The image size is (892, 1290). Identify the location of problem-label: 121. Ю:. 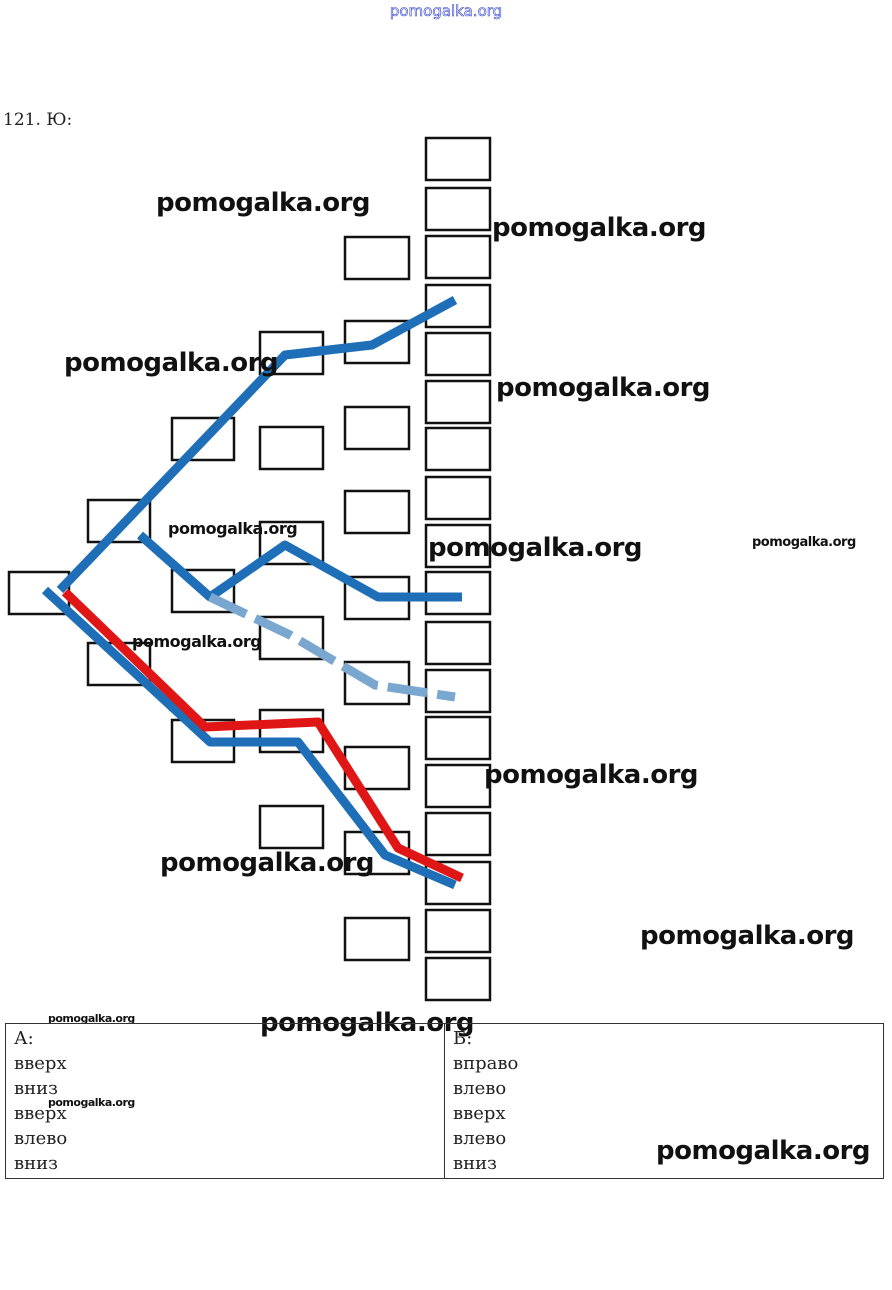
(38, 120).